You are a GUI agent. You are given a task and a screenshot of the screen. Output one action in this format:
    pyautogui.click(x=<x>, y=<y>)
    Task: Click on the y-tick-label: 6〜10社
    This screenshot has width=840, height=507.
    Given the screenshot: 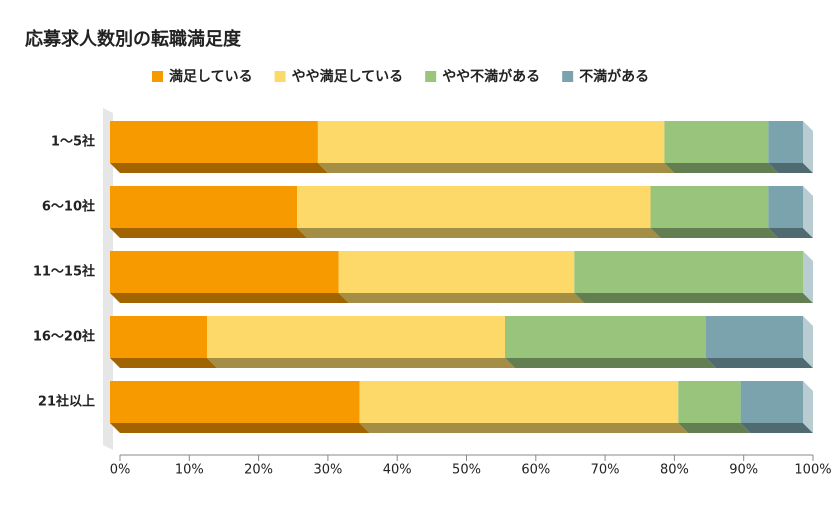 What is the action you would take?
    pyautogui.click(x=68, y=207)
    